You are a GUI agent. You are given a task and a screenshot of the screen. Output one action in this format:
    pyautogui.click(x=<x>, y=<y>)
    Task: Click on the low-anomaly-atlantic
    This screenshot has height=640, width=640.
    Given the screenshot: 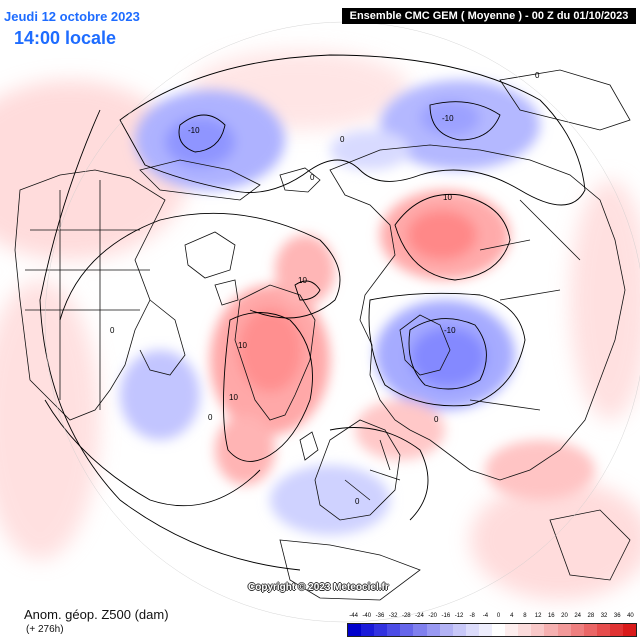 What is the action you would take?
    pyautogui.click(x=160, y=395)
    